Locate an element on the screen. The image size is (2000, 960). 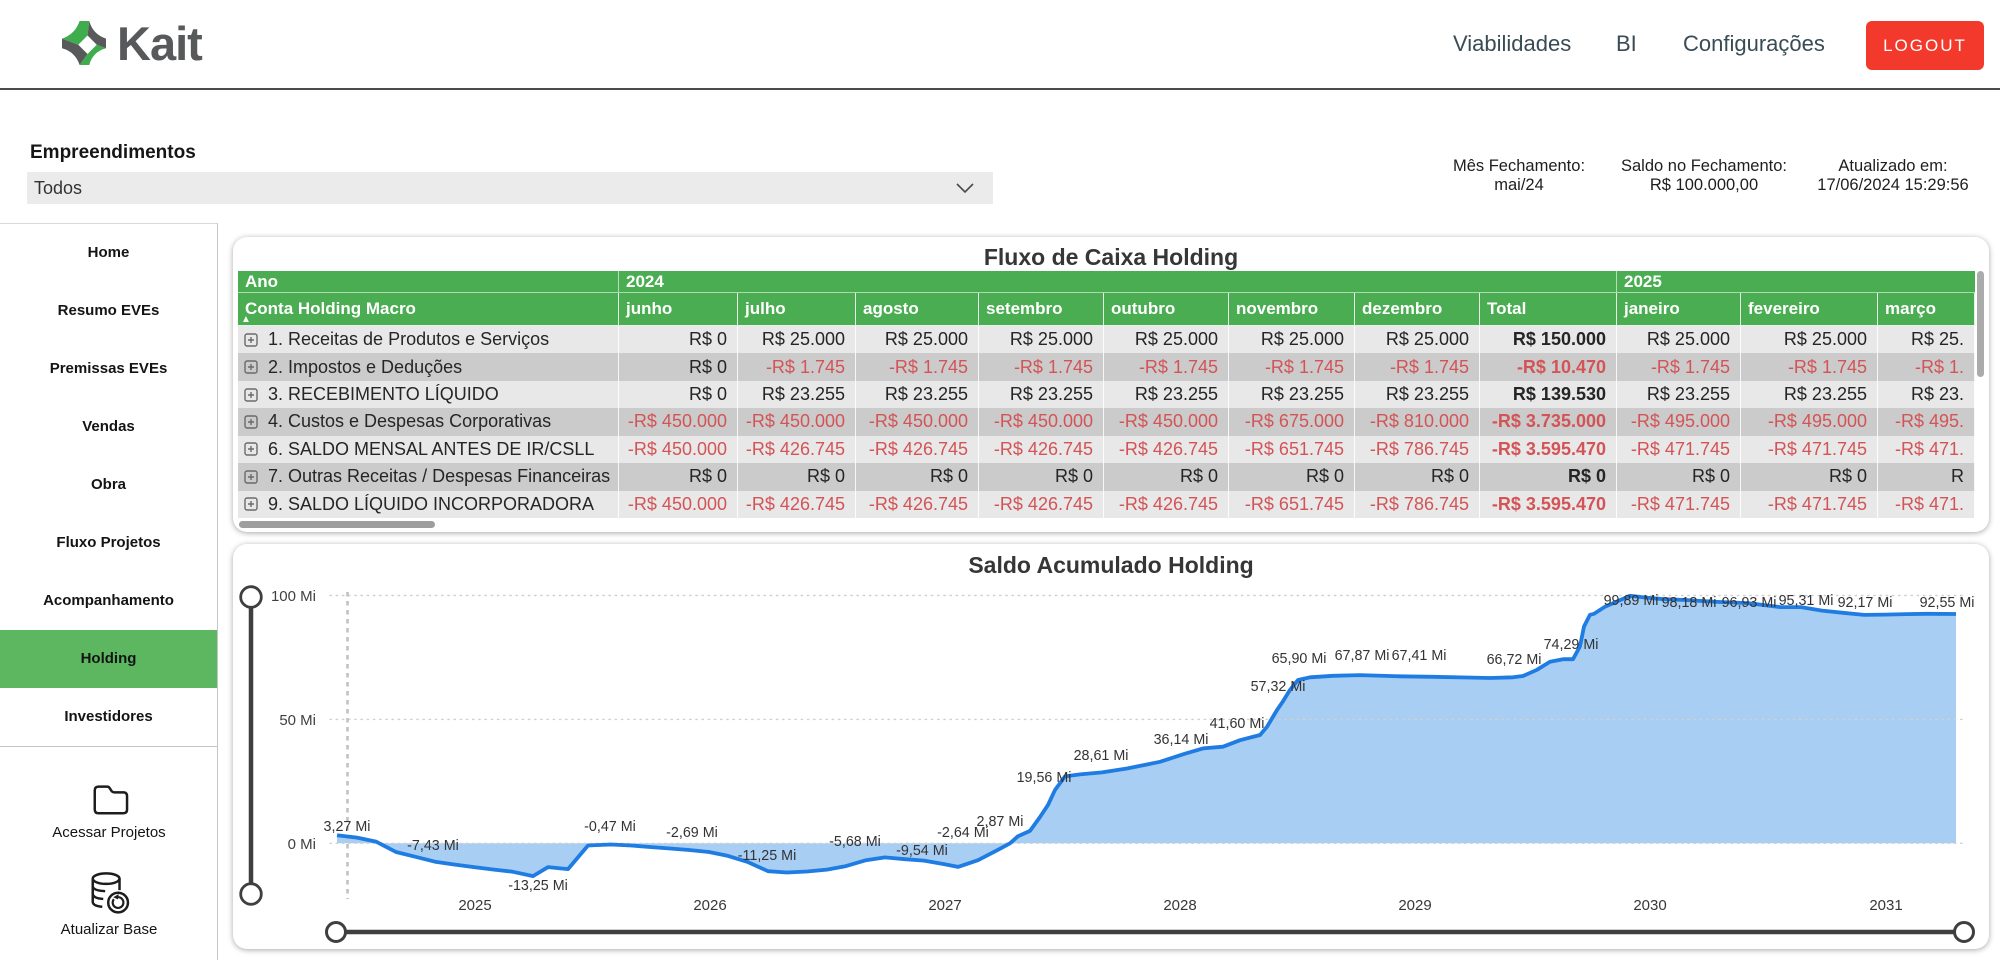
svg-text: 41,60 Mi is located at coordinates (1237, 724).